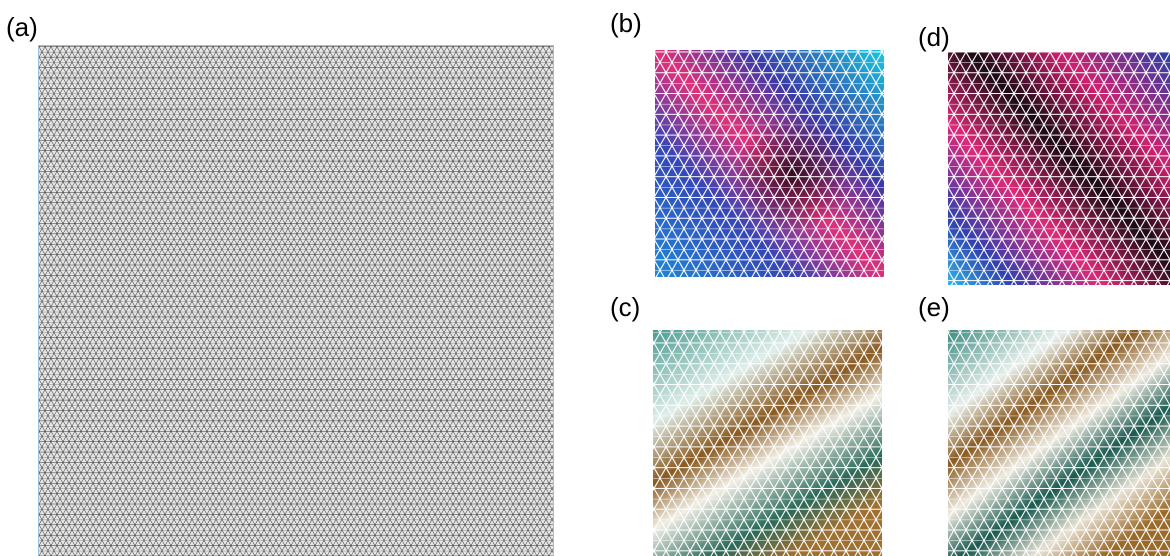 The image size is (1170, 556). Describe the element at coordinates (625, 307) in the screenshot. I see `panel-label: (c)` at that location.